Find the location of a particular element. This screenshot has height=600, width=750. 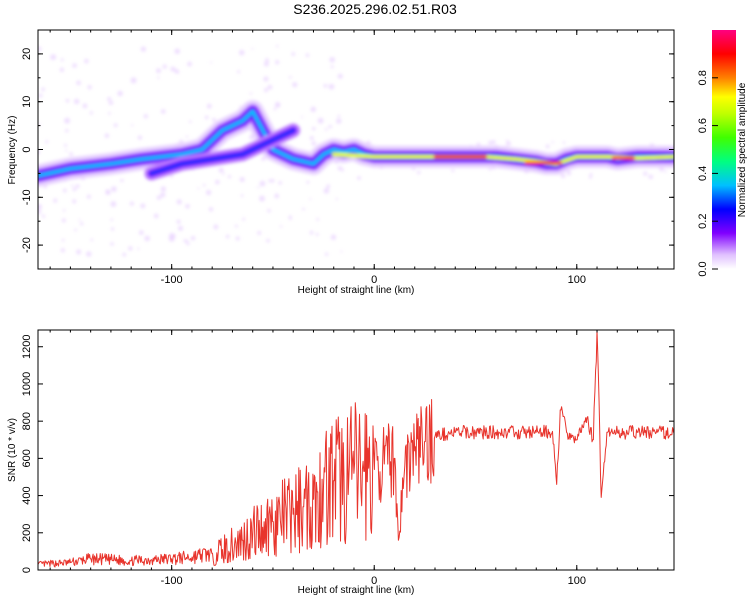

spectrogram-x-tick-label: 0 is located at coordinates (374, 280).